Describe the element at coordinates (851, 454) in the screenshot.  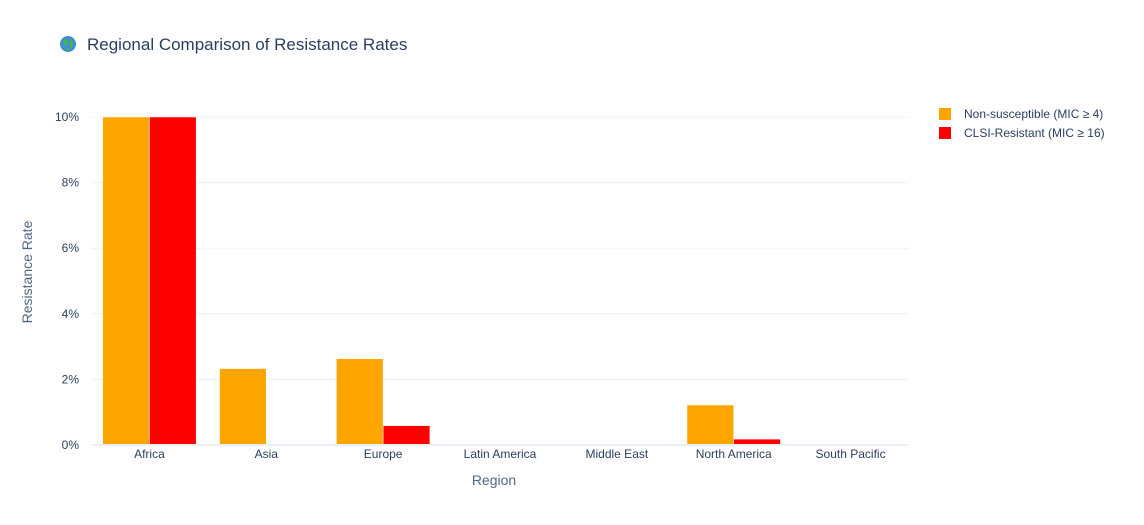
I see `x-tick-label: South Pacific` at that location.